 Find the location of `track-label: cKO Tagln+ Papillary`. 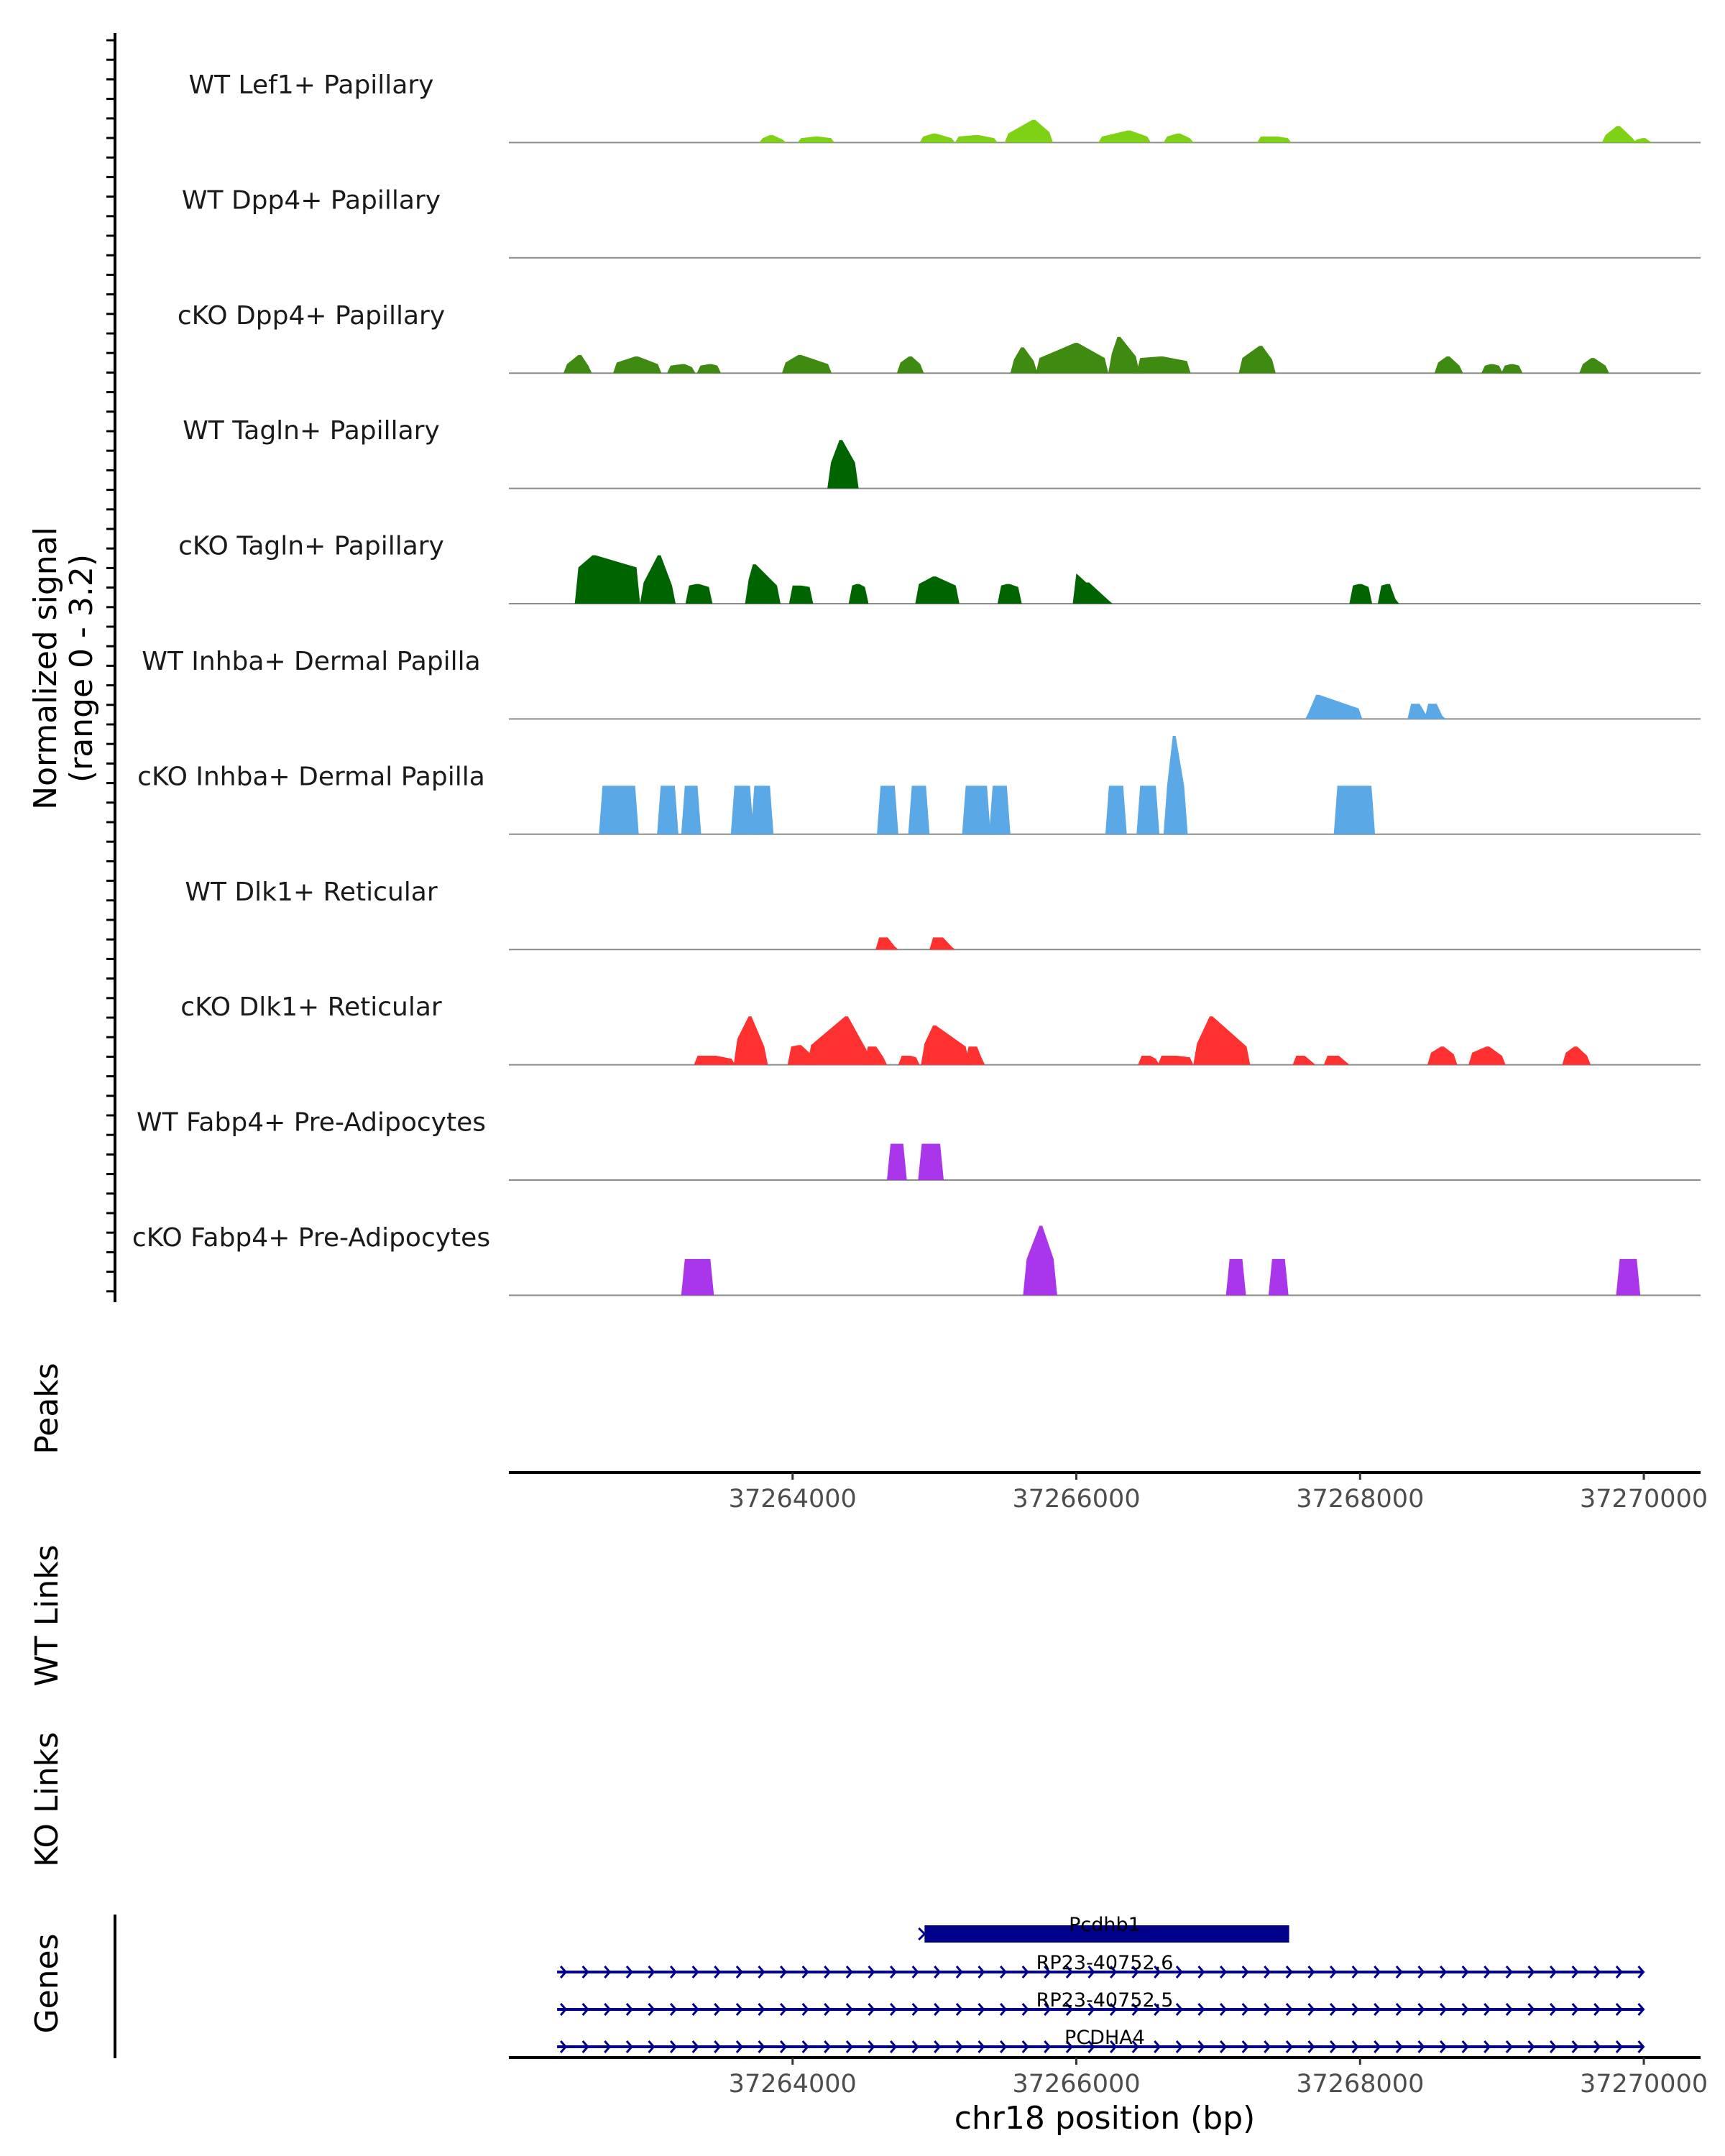

track-label: cKO Tagln+ Papillary is located at coordinates (311, 546).